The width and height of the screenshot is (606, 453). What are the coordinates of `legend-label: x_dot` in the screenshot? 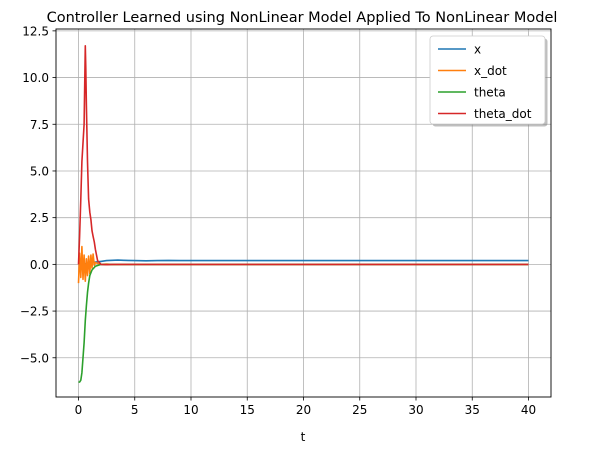 It's located at (490, 71).